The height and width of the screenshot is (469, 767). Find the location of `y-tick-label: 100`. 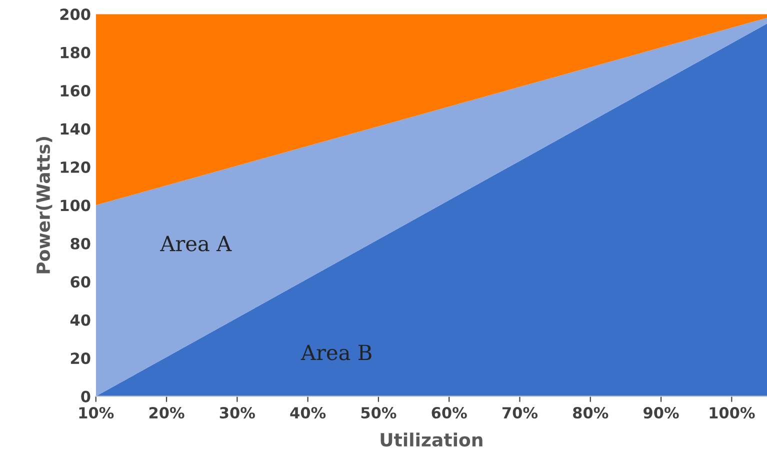

y-tick-label: 100 is located at coordinates (75, 206).